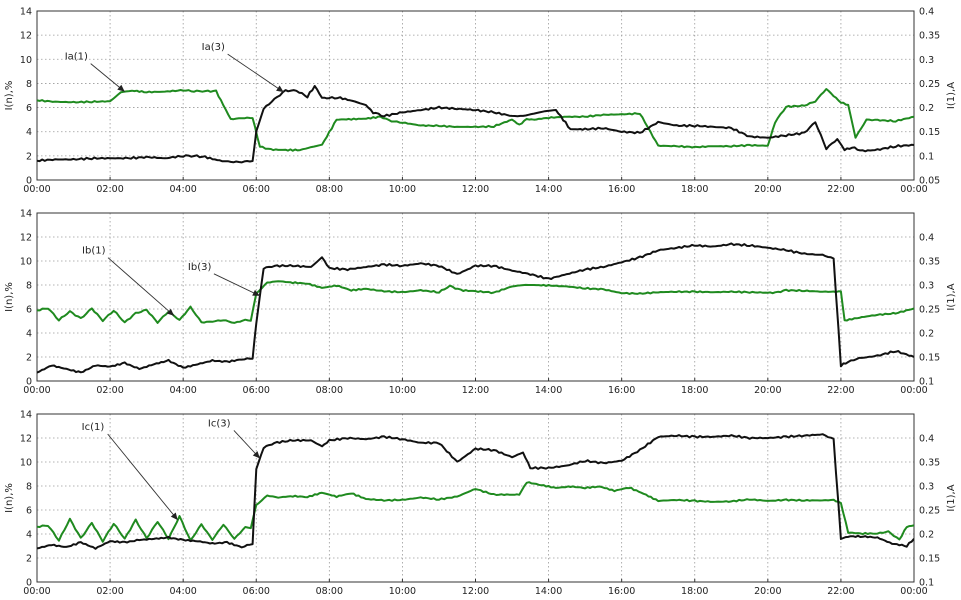 The height and width of the screenshot is (600, 961). I want to click on annotation-label: Ib(3), so click(200, 267).